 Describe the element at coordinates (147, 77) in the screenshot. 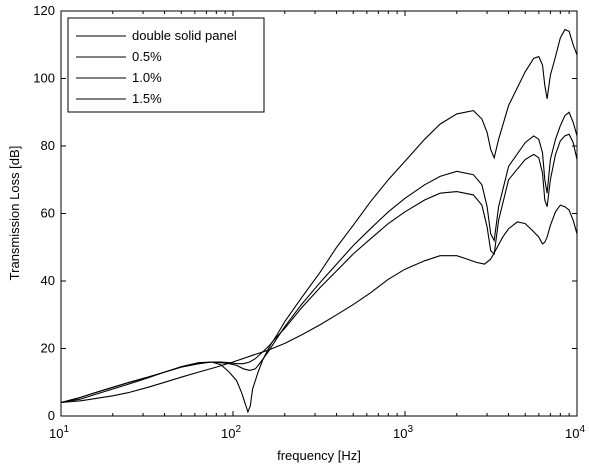

I see `legend-label-2: 1.0%` at that location.